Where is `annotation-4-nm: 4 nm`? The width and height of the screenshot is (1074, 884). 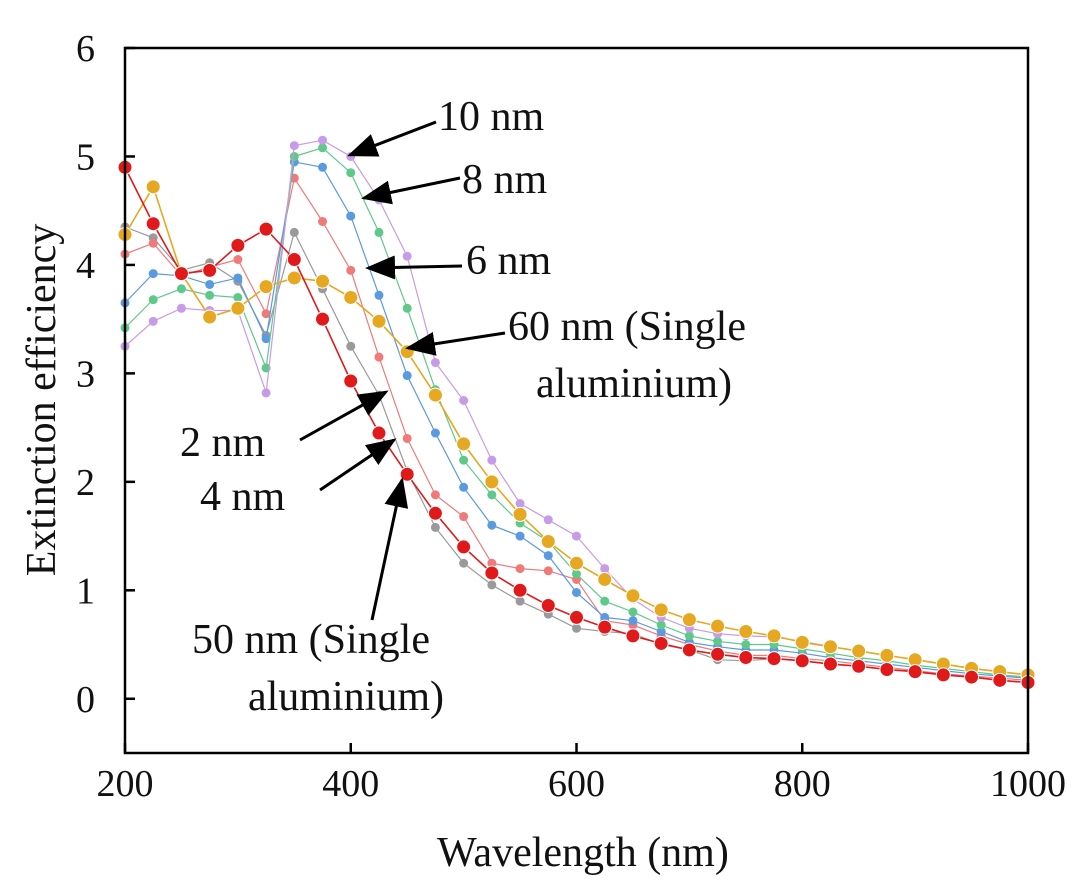
annotation-4-nm: 4 nm is located at coordinates (298, 479).